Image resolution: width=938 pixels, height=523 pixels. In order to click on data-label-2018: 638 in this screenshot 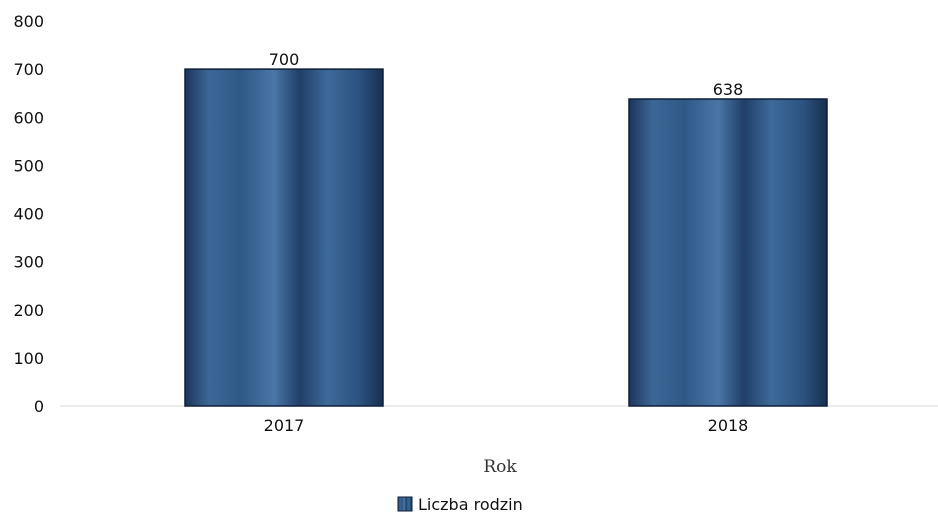, I will do `click(728, 89)`.